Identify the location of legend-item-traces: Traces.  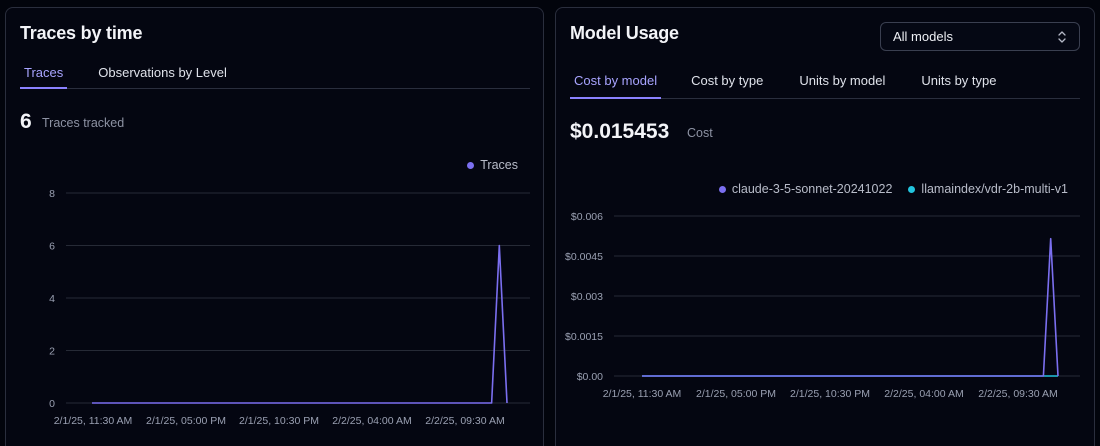
(492, 165).